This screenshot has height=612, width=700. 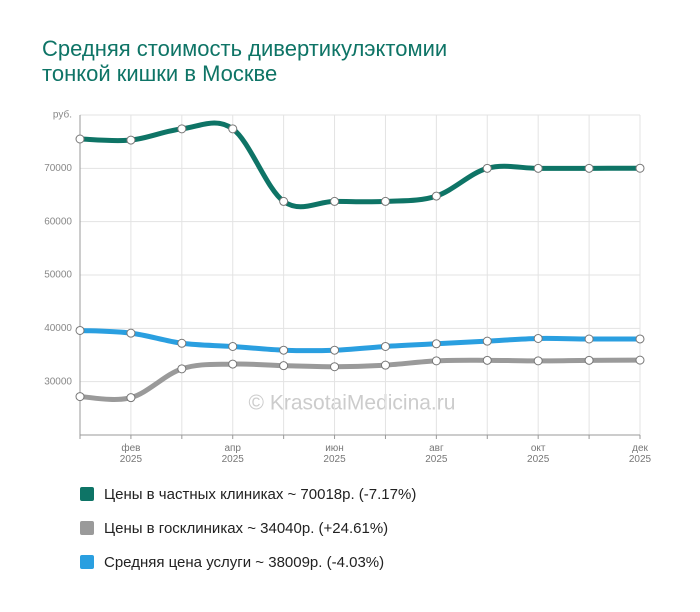 I want to click on x-tick-label: авг 2025, so click(x=436, y=454).